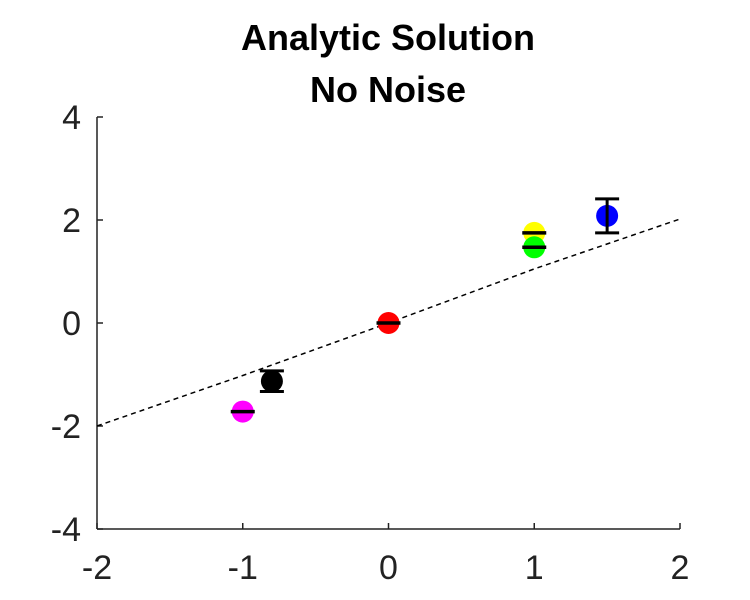 This screenshot has height=600, width=750. What do you see at coordinates (66, 427) in the screenshot?
I see `y-tick-label: -2` at bounding box center [66, 427].